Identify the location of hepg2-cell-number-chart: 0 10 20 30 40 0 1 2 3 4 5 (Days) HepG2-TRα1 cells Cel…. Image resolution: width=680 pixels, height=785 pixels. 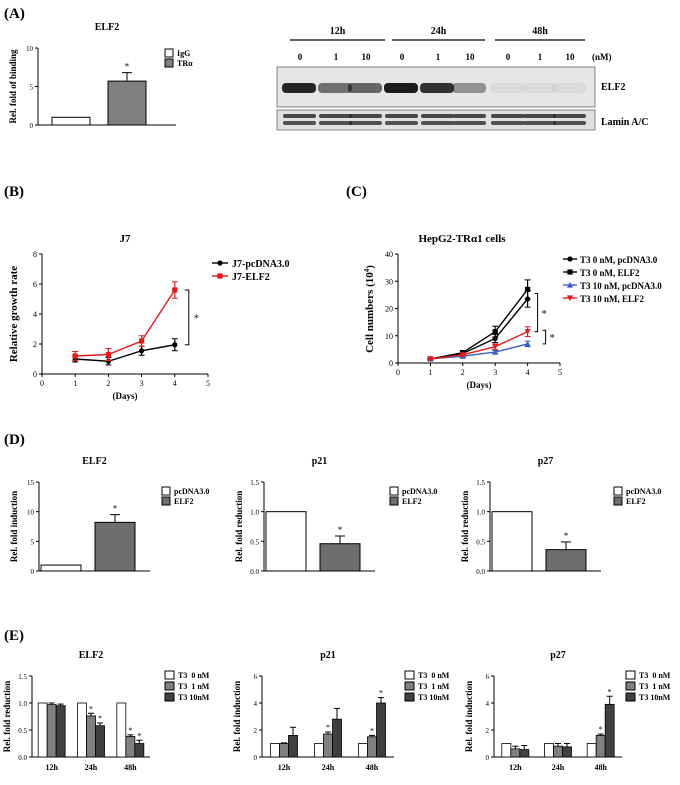
(512, 311).